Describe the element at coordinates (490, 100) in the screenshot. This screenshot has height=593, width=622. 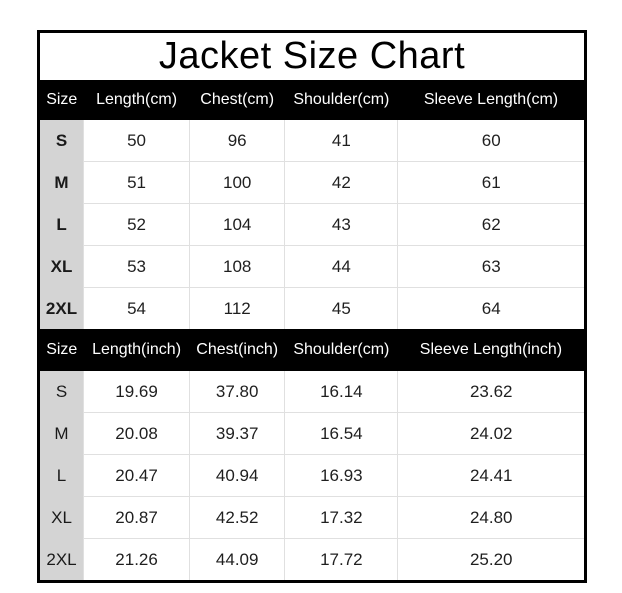
I see `column-header: Sleeve Length(cm)` at that location.